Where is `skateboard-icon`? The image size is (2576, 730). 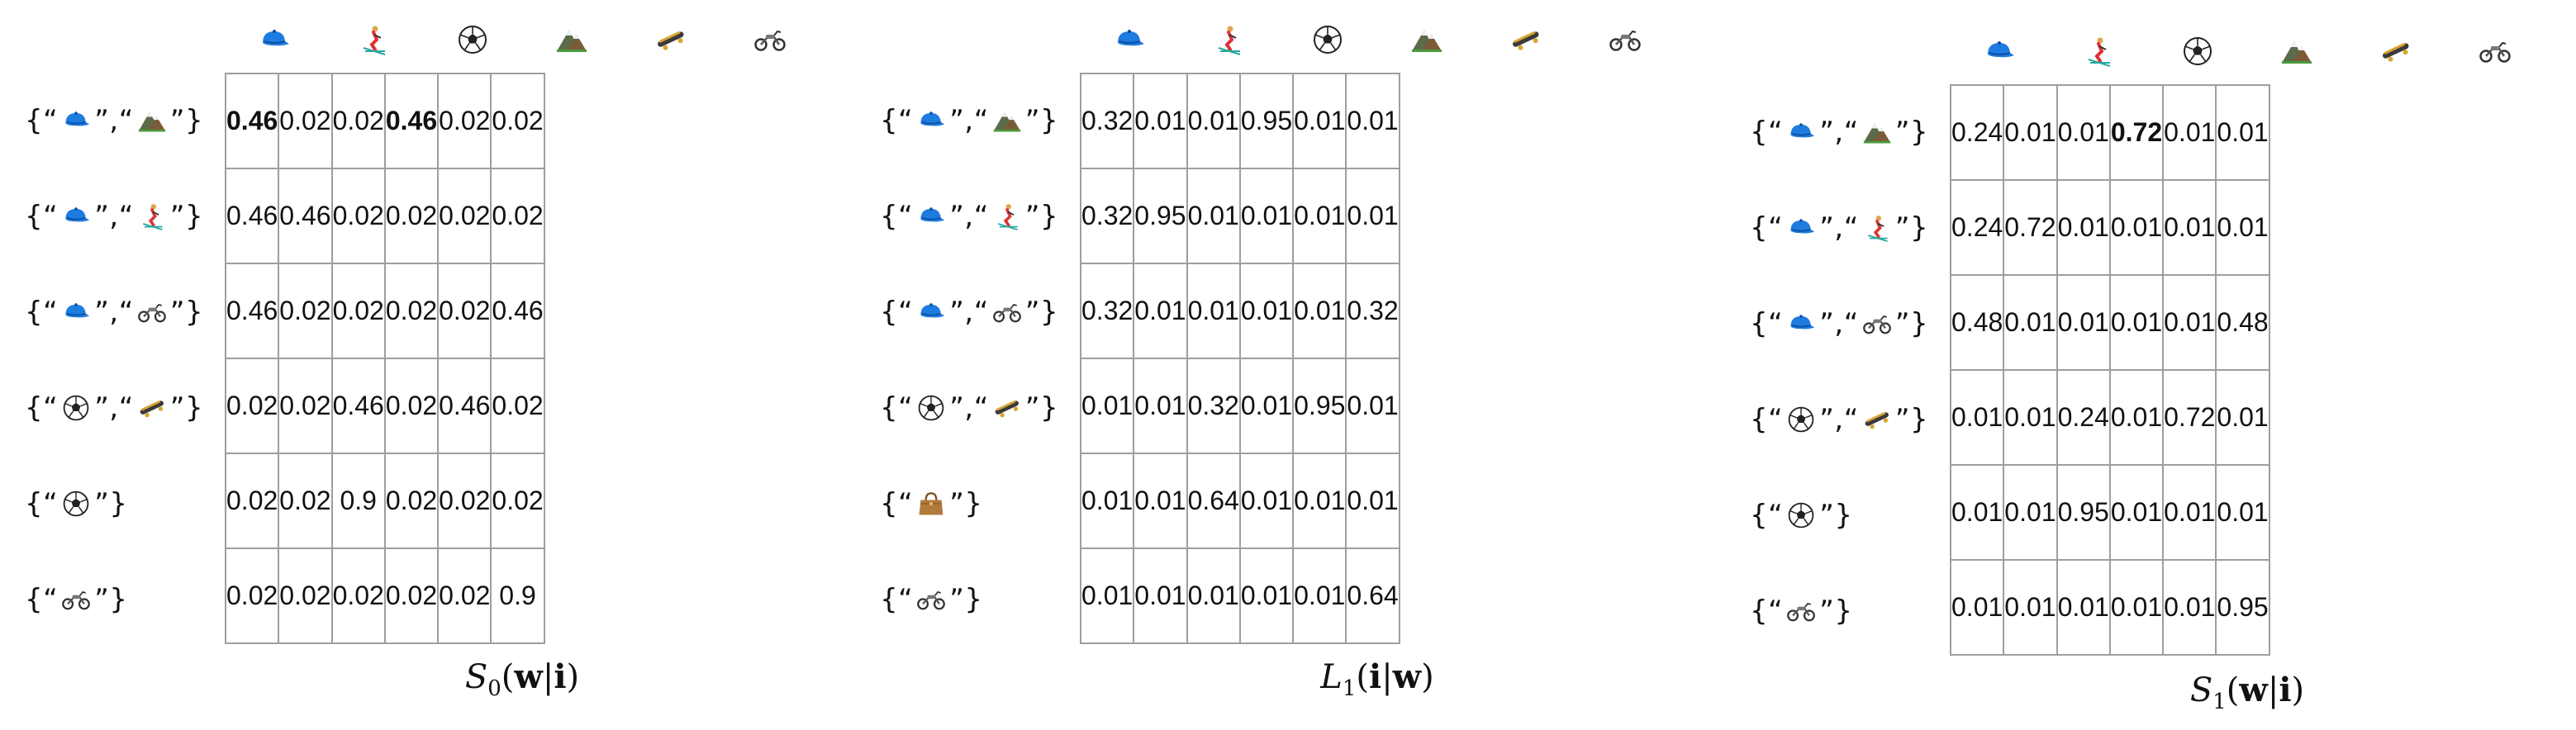 skateboard-icon is located at coordinates (1007, 407).